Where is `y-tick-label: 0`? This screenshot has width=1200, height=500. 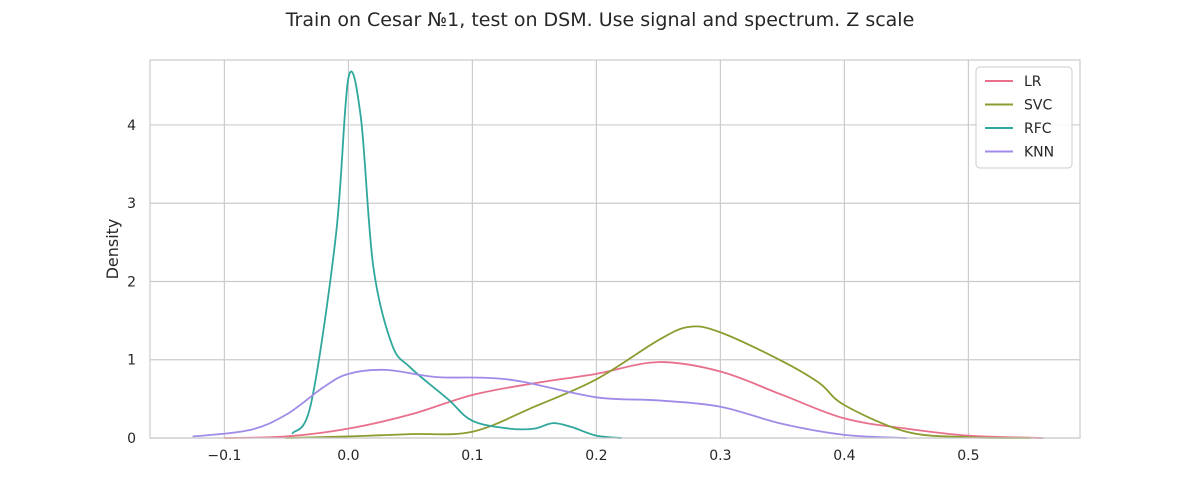 y-tick-label: 0 is located at coordinates (131, 439).